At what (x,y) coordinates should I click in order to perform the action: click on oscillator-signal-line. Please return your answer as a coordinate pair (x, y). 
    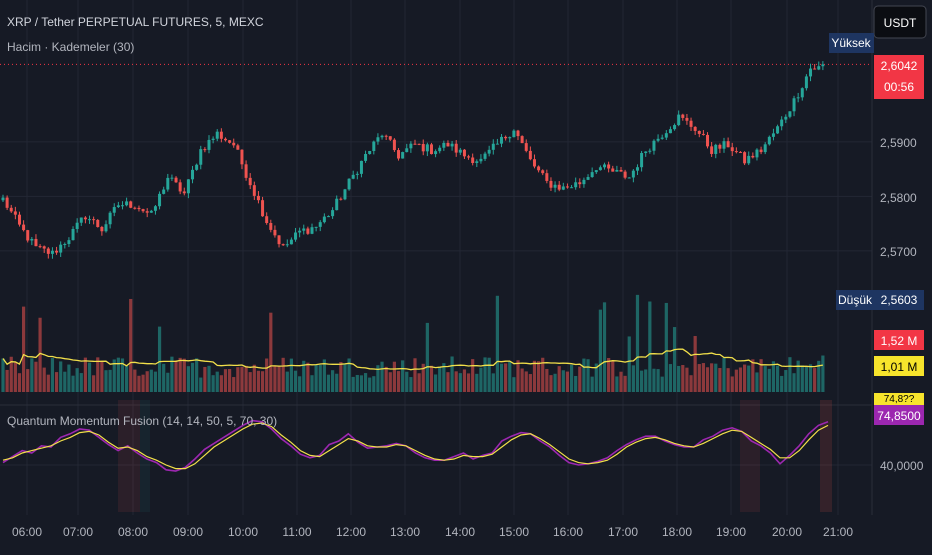
    Looking at the image, I should click on (415, 446).